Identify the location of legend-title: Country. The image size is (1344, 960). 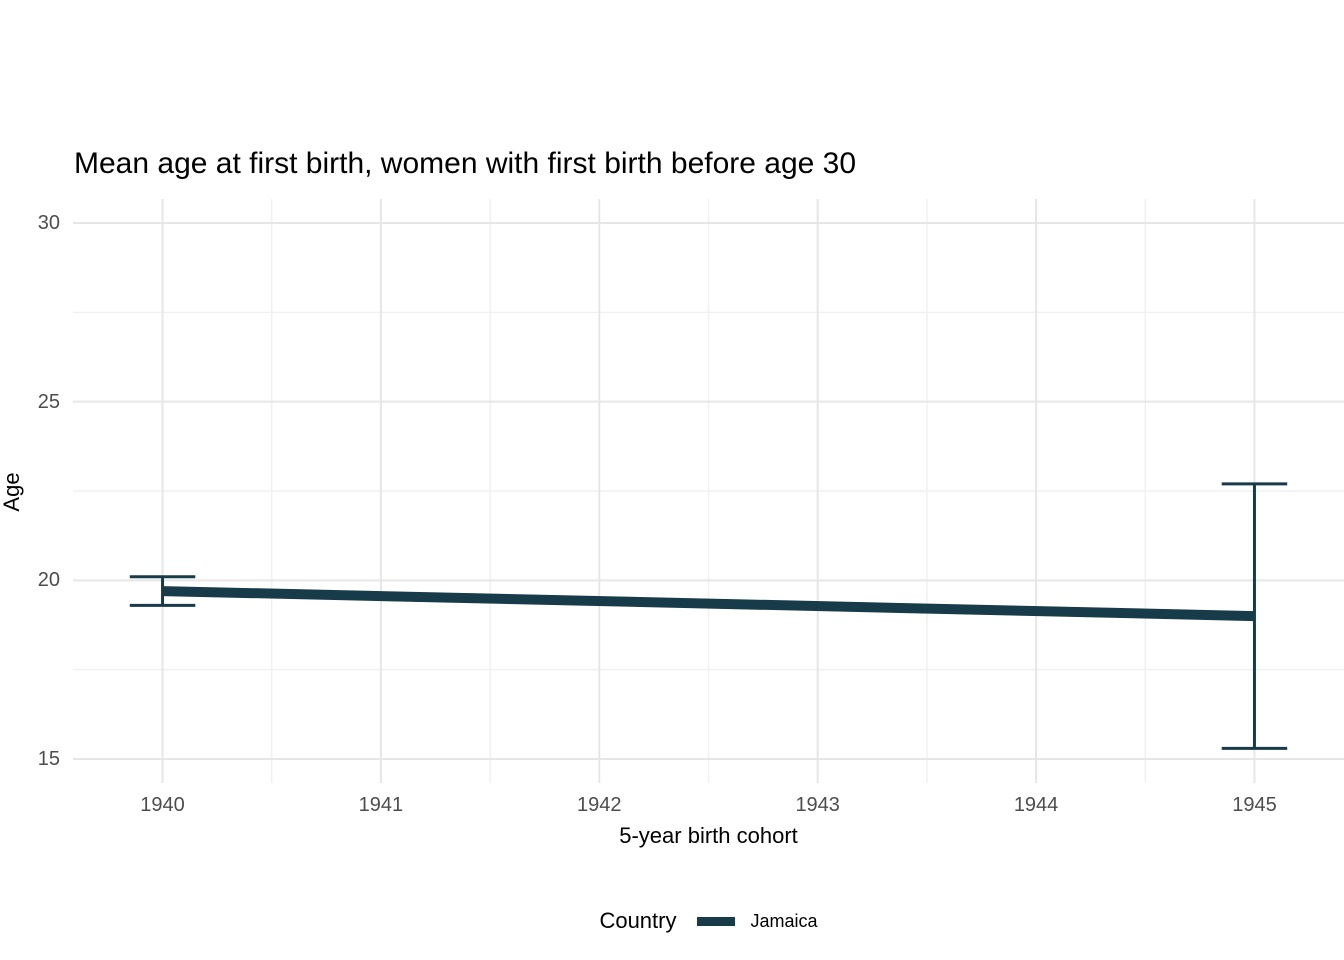
(638, 920).